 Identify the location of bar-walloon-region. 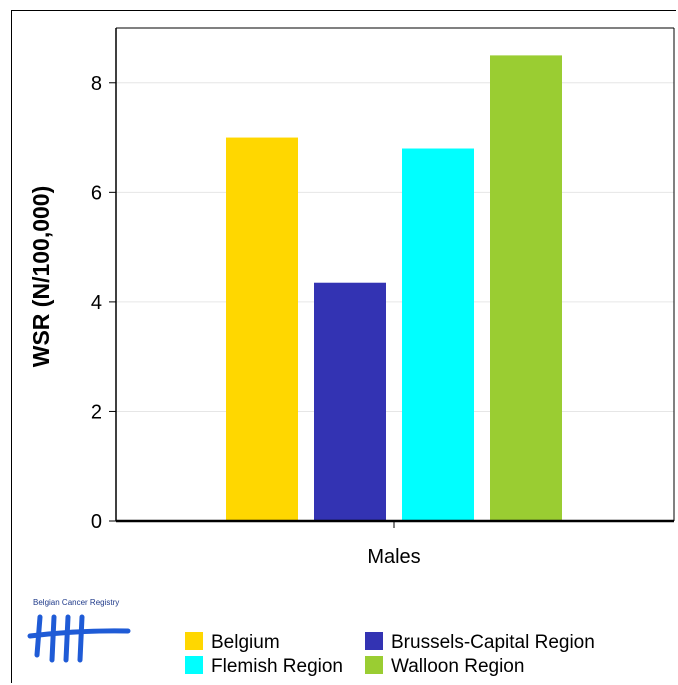
(526, 288).